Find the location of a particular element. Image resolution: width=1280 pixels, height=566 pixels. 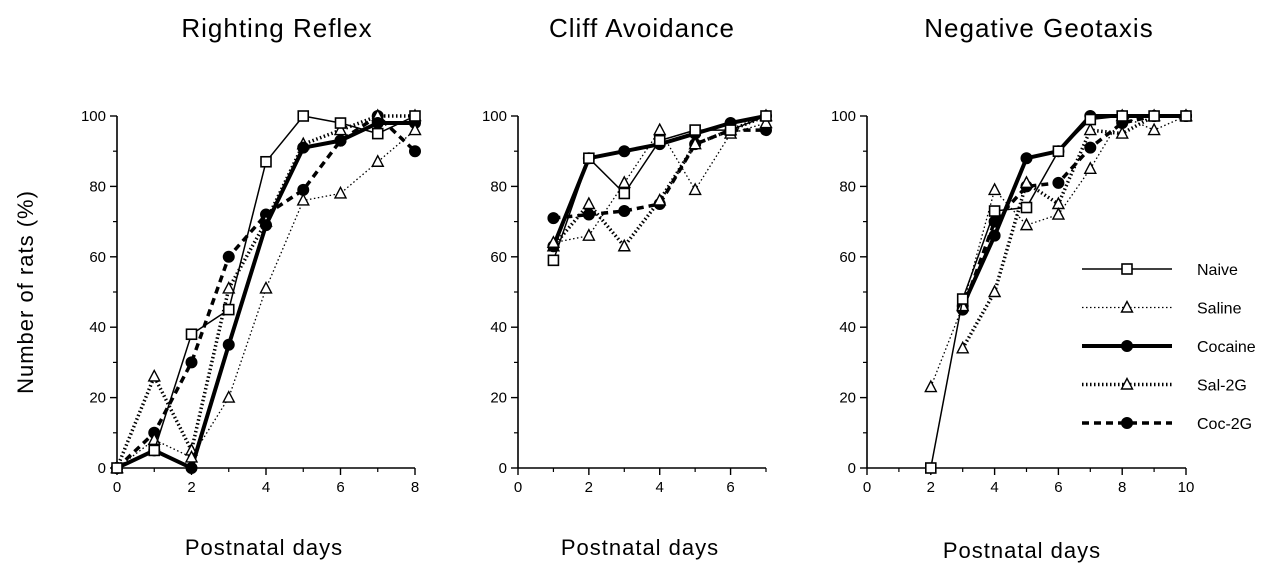

x-tick-label: 10 is located at coordinates (1186, 487).